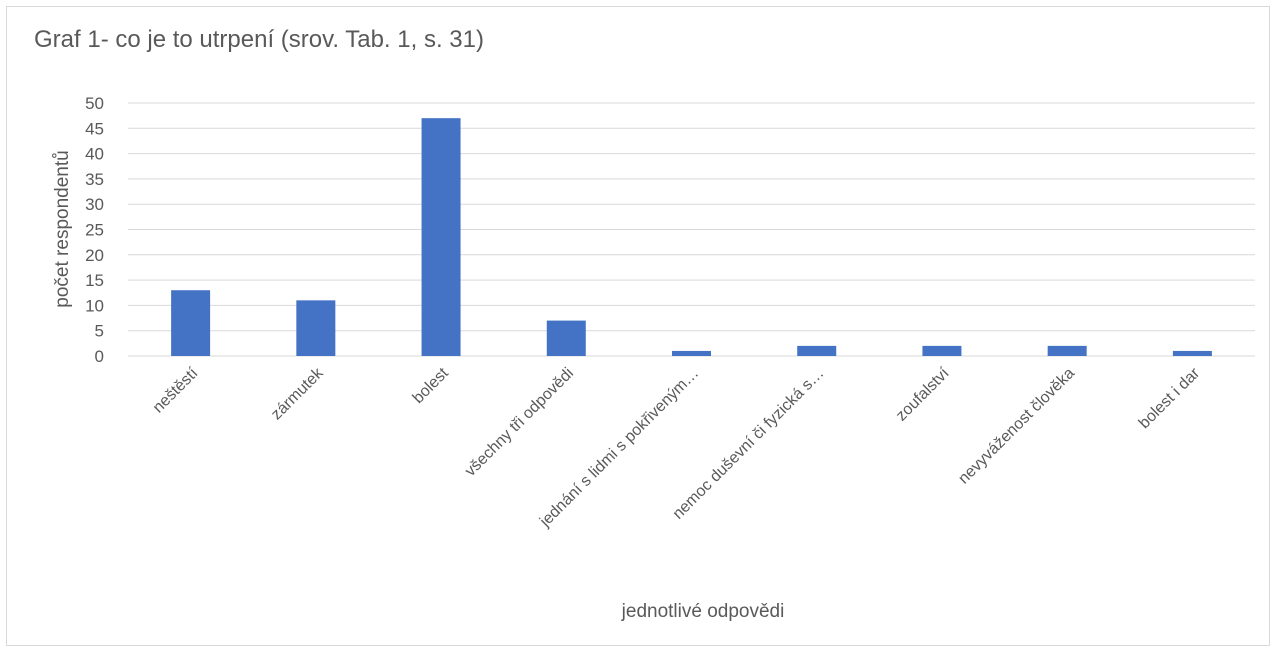  I want to click on y-axis-ticks: 0 5 10 15 20 25 30 35 40 45 50, so click(94, 230).